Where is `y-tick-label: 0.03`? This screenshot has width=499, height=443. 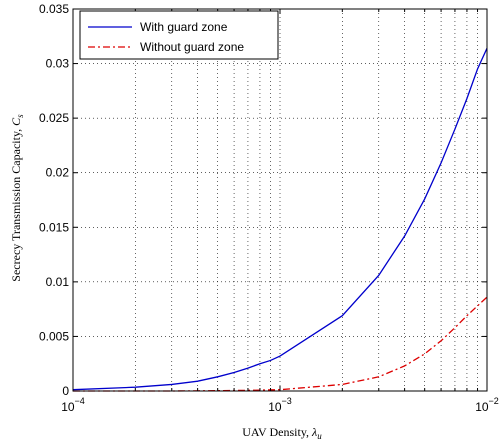 y-tick-label: 0.03 is located at coordinates (58, 64).